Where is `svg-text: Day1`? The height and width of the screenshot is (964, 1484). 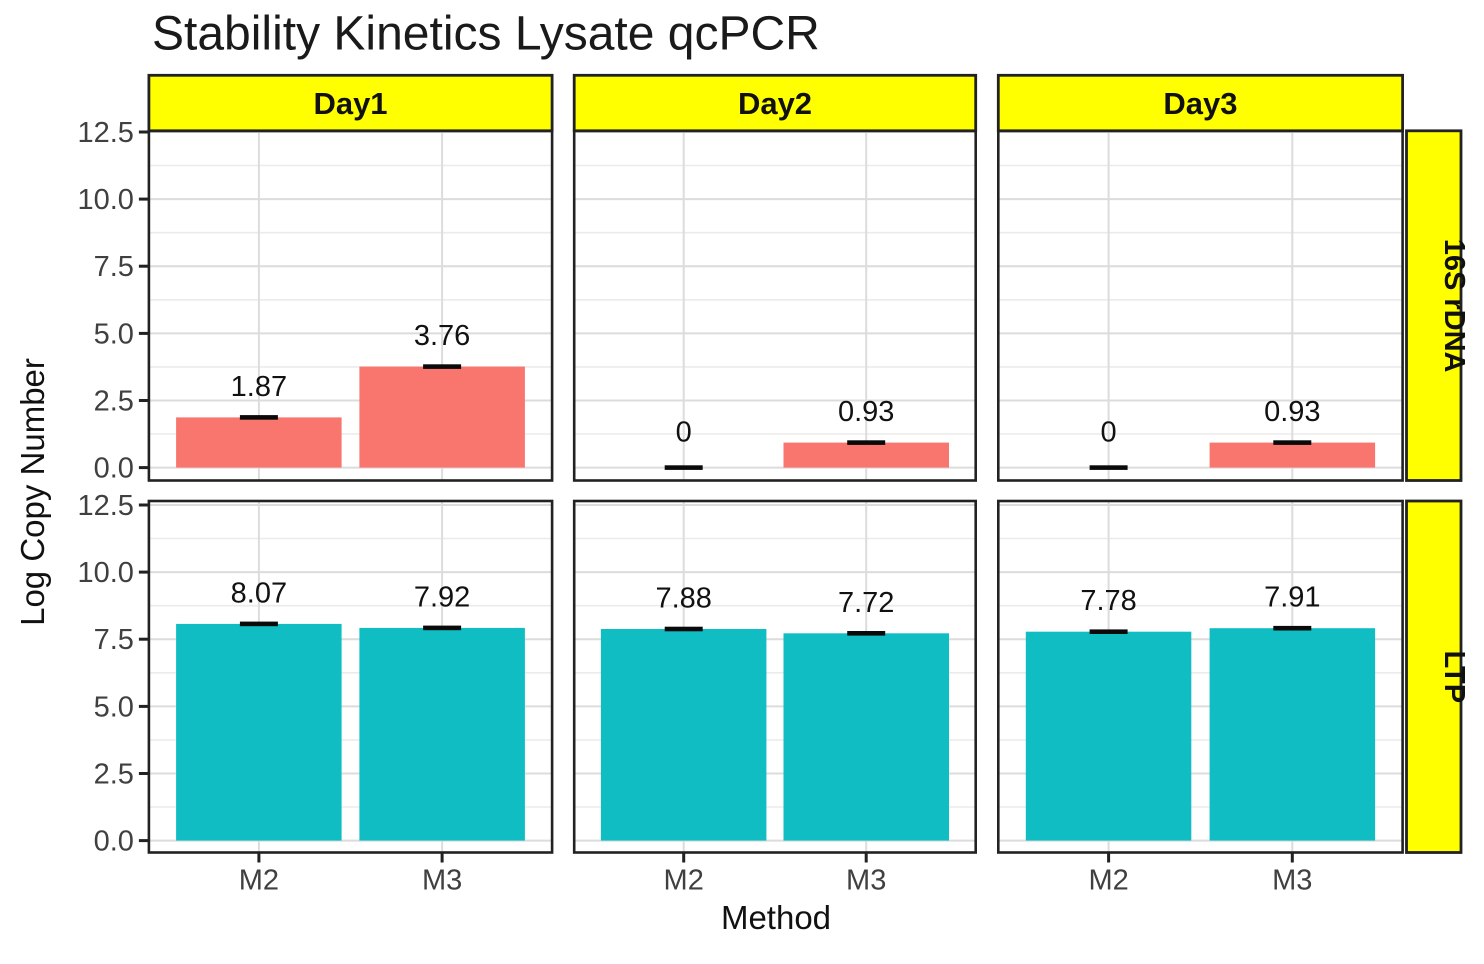 svg-text: Day1 is located at coordinates (350, 103).